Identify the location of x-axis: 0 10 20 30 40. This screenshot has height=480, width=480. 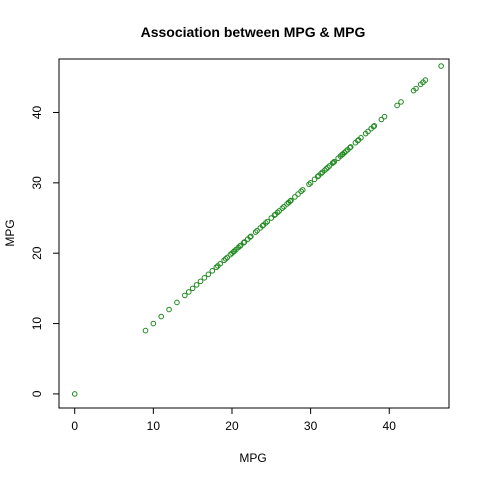
(234, 420).